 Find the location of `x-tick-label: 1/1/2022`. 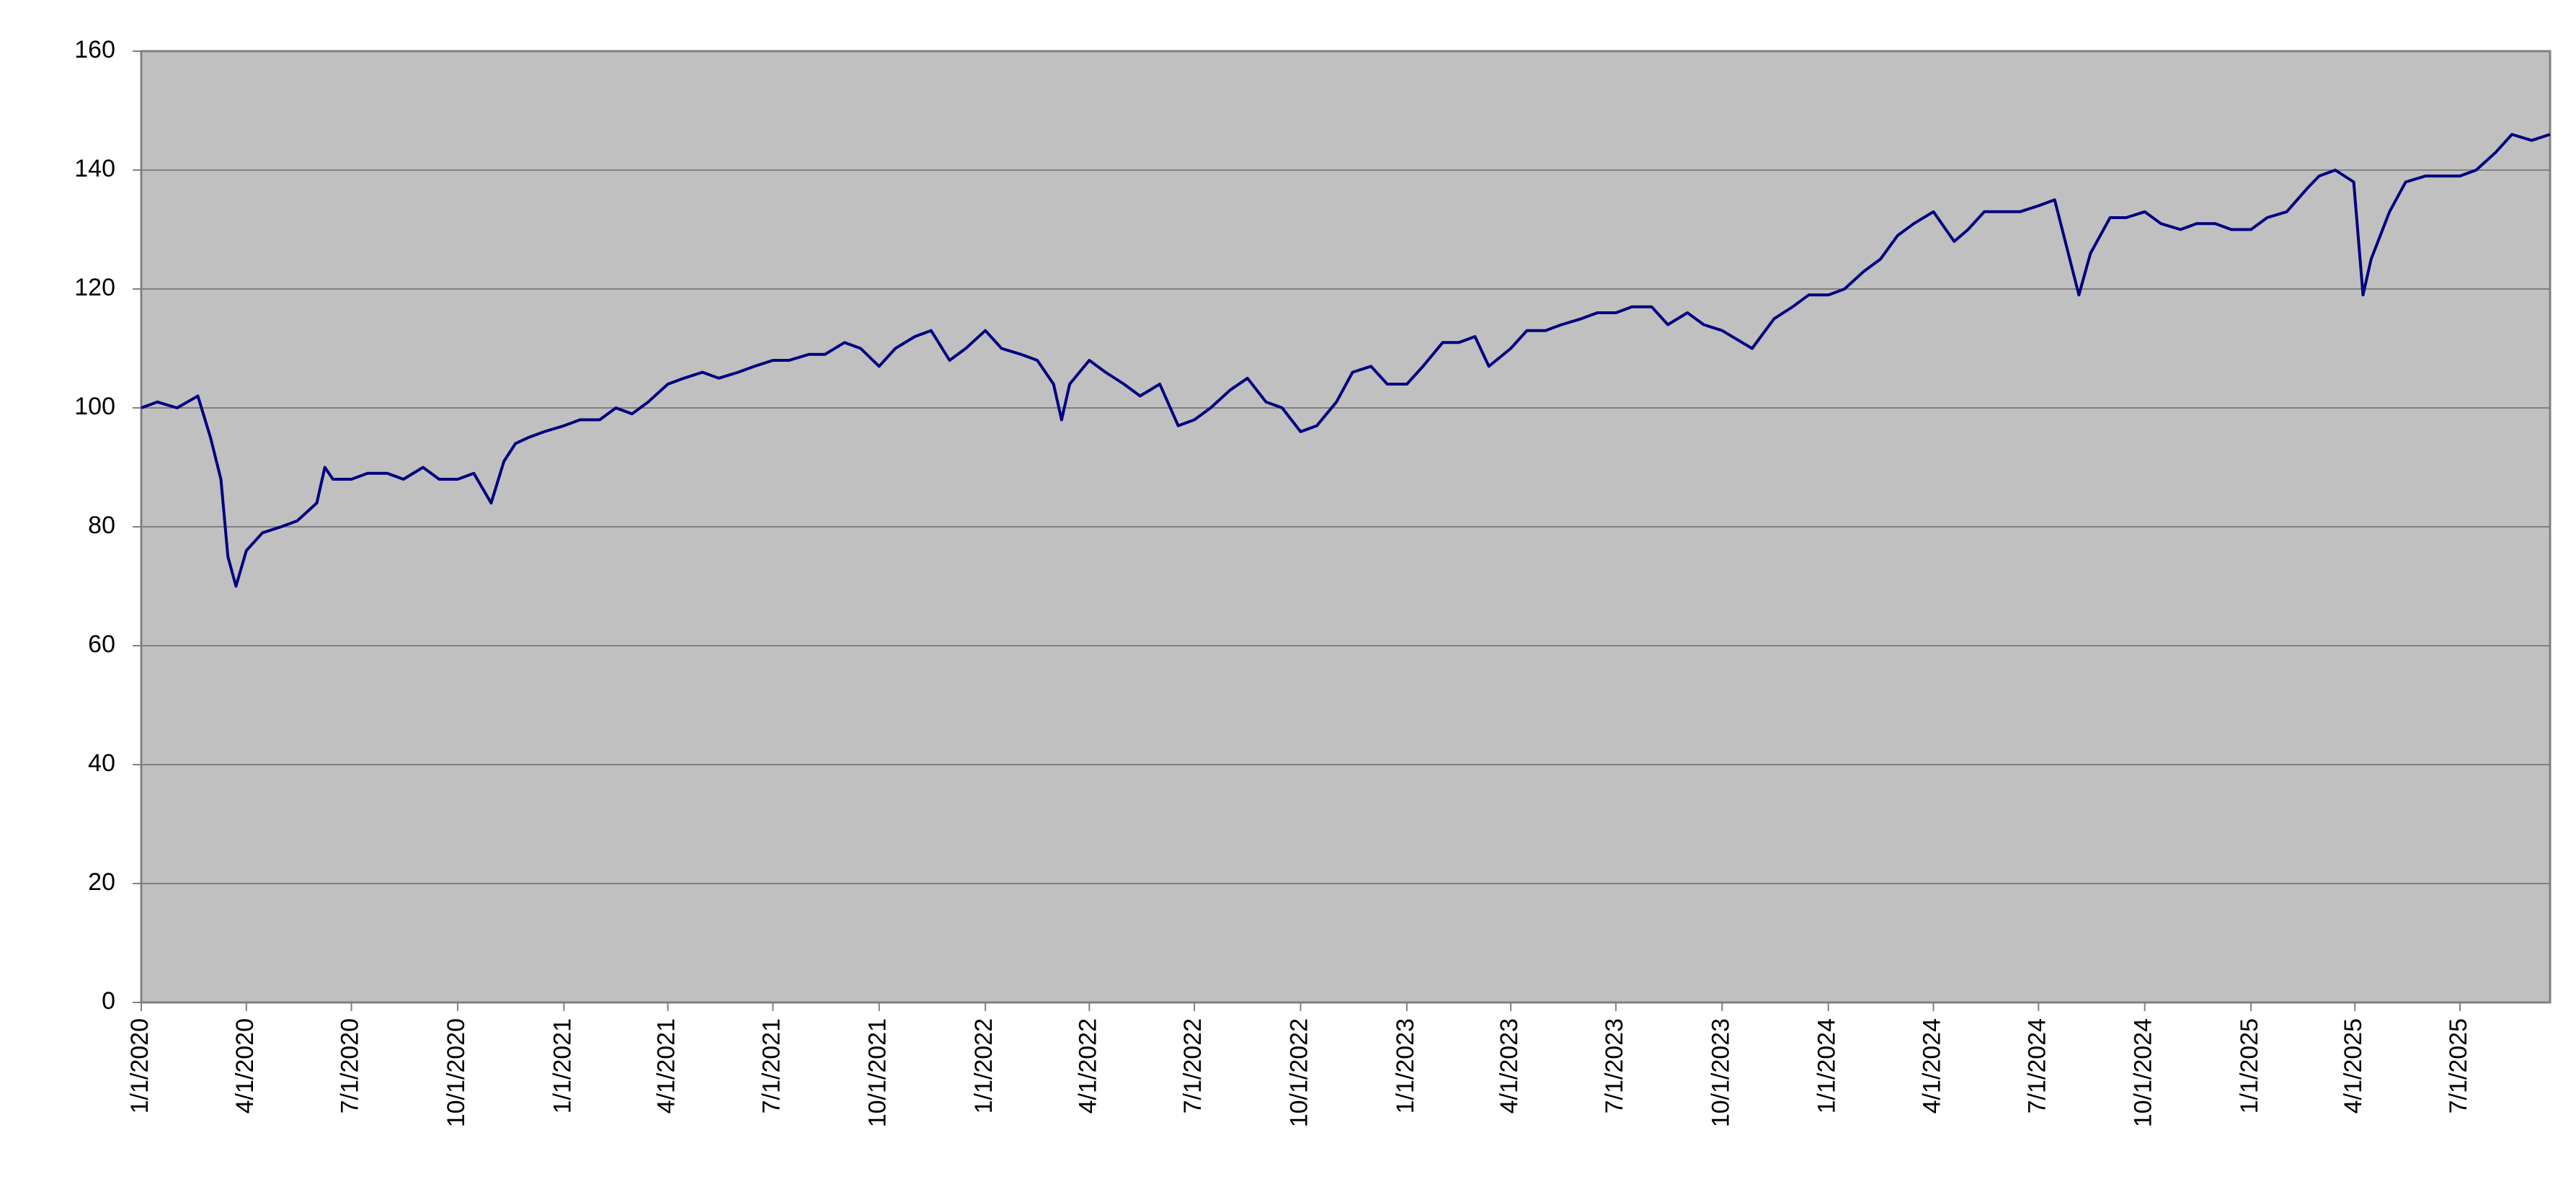

x-tick-label: 1/1/2022 is located at coordinates (984, 1065).